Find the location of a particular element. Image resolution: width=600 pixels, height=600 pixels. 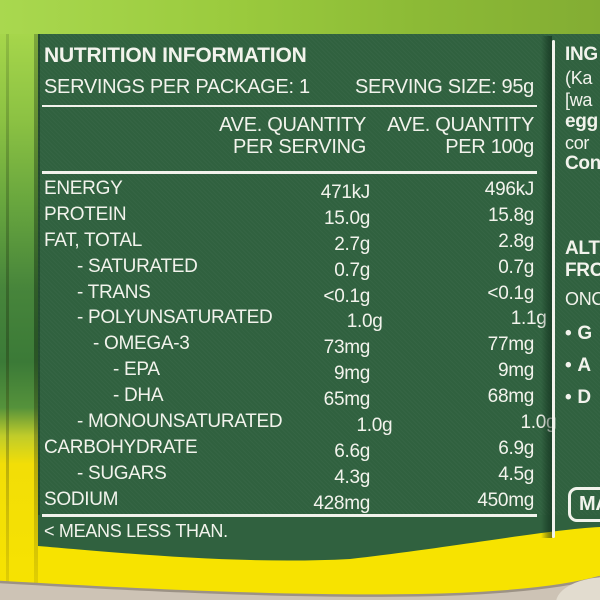

table-row: - EPA 9mg 9mg is located at coordinates (289, 373).